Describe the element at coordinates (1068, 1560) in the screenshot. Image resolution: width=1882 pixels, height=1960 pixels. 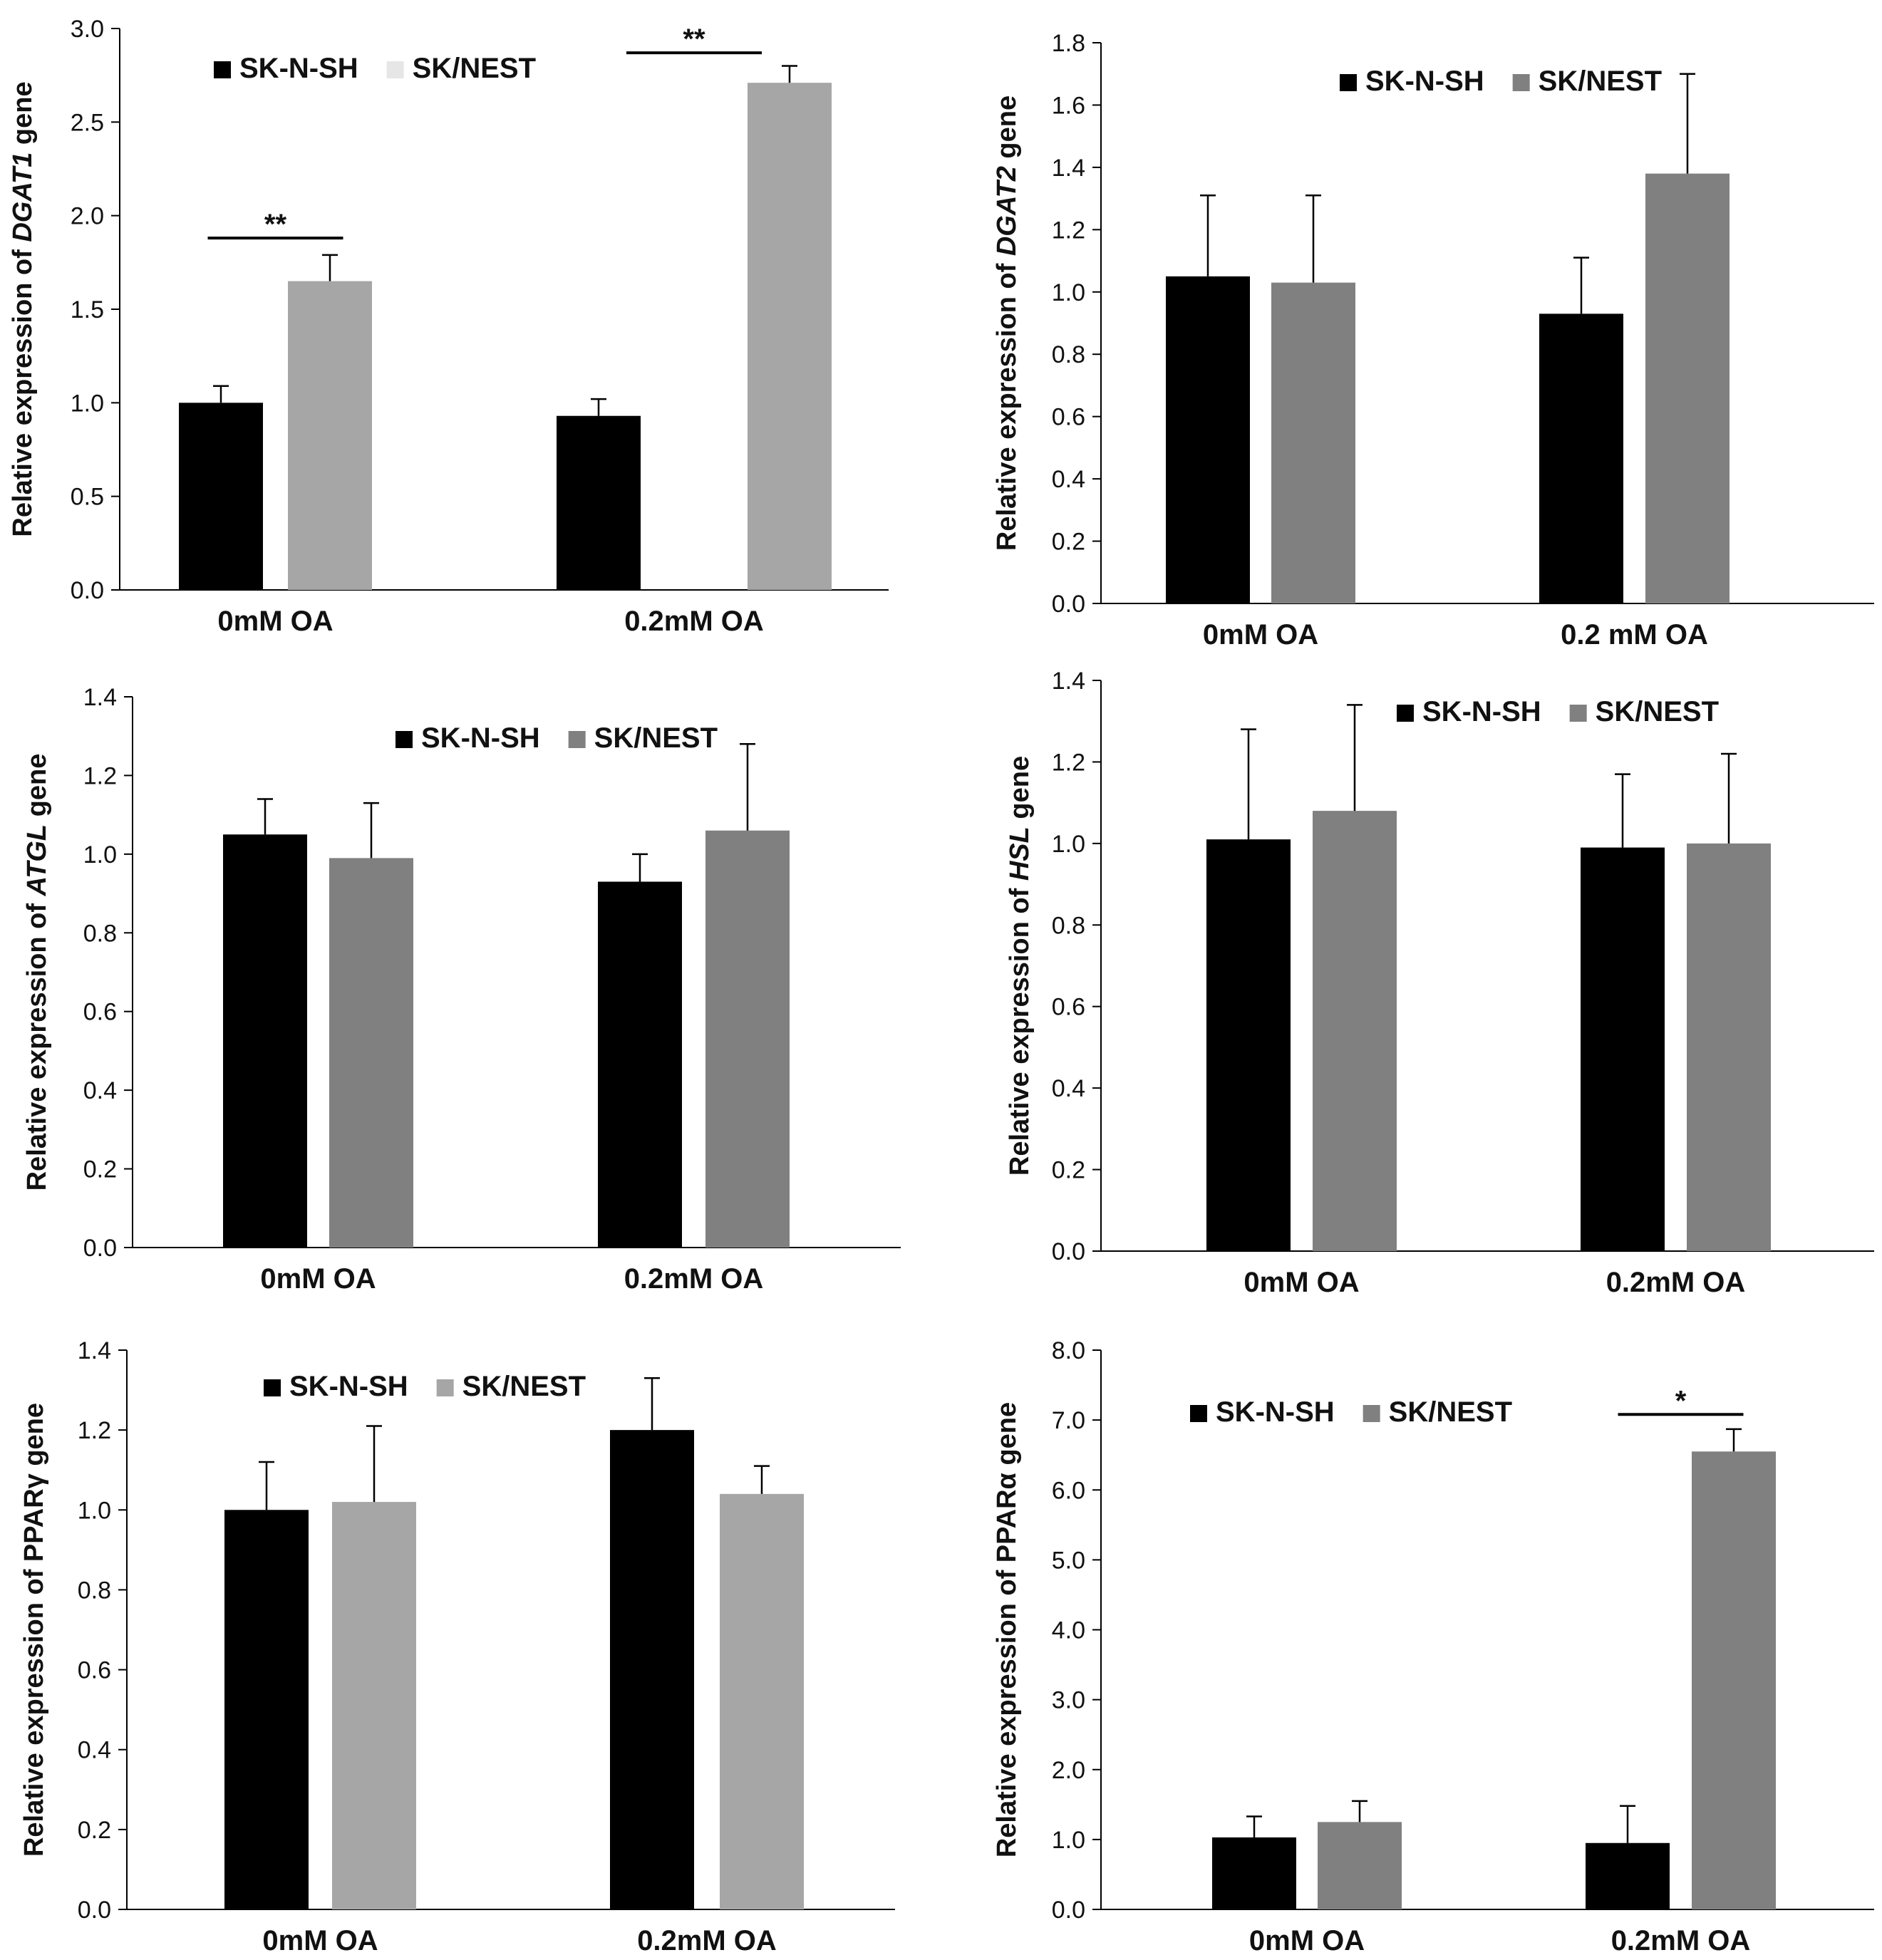
I see `y-tick-label: 5.0` at that location.